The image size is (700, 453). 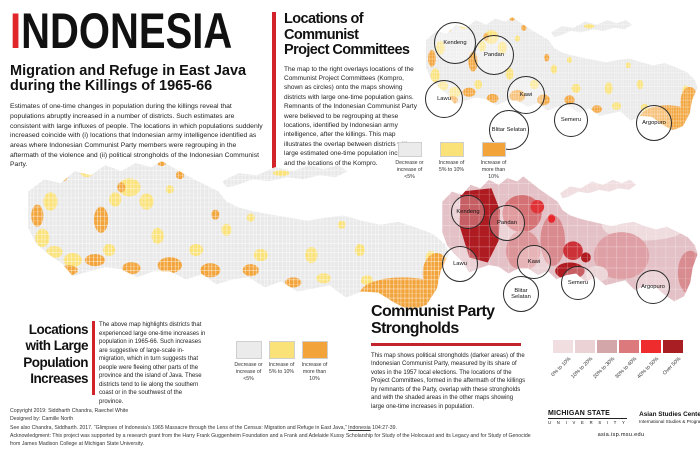 I want to click on legend-item: 10% to 20%, so click(x=582, y=366).